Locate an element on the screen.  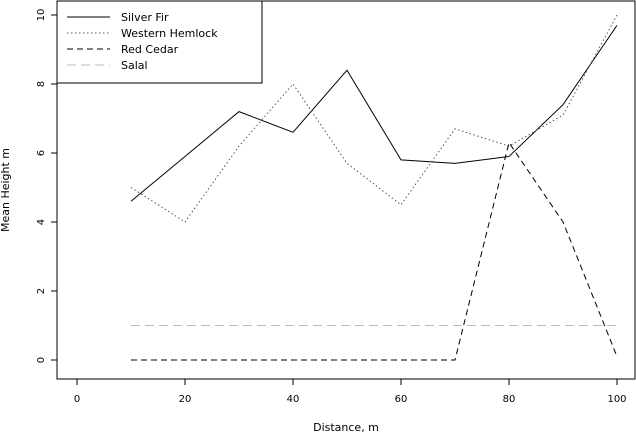
legend-label: Salal is located at coordinates (134, 65).